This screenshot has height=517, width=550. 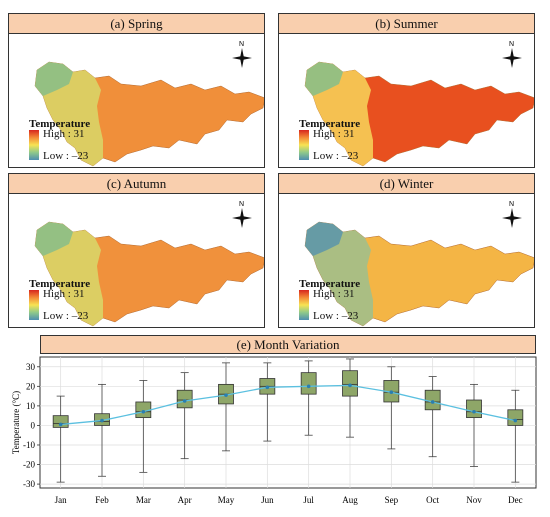 I want to click on x-tick-label: Jan, so click(x=61, y=500).